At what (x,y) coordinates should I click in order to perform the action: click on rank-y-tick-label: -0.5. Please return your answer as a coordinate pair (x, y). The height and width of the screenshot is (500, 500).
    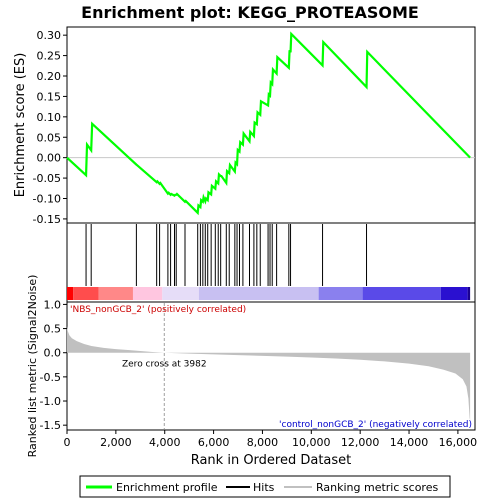
    Looking at the image, I should click on (50, 377).